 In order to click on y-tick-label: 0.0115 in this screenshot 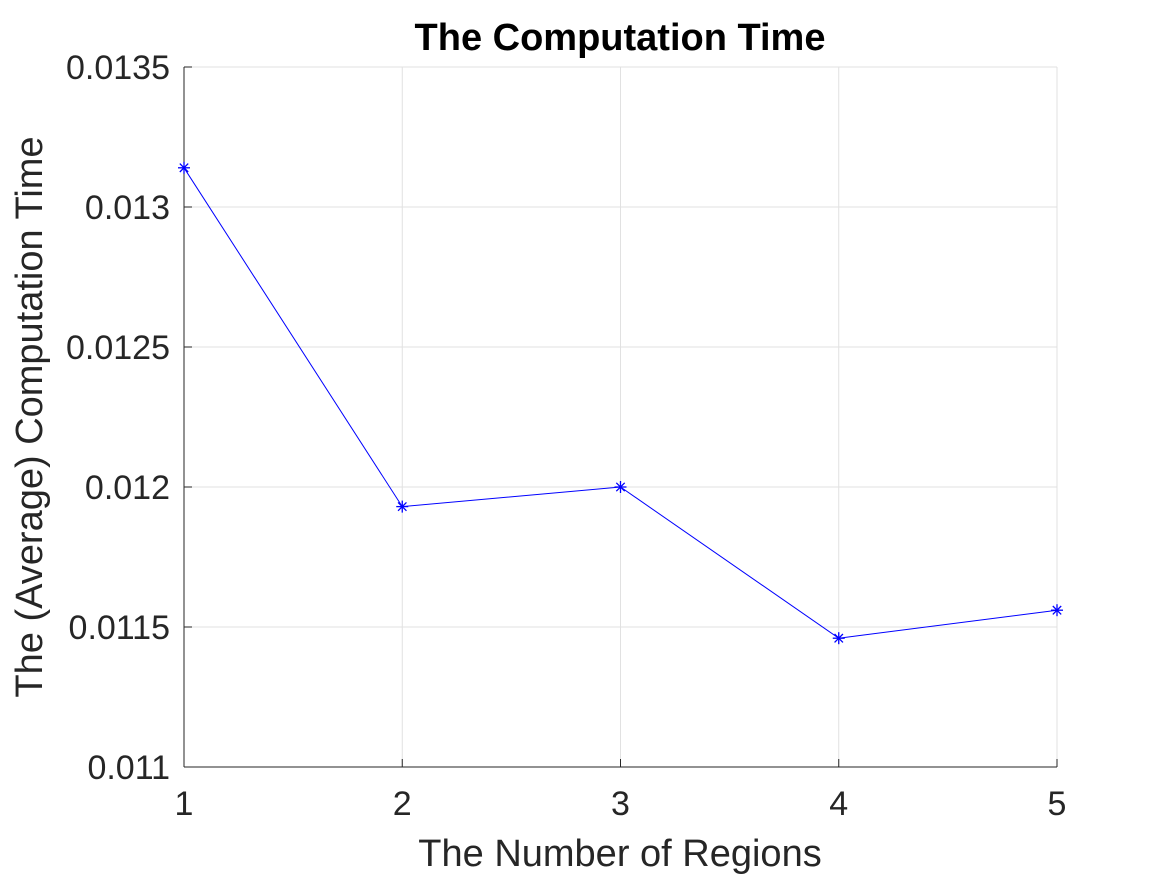, I will do `click(119, 628)`.